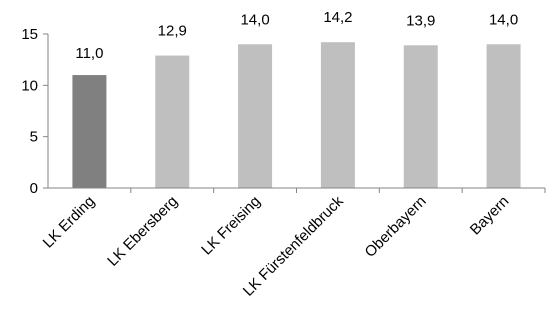 Image resolution: width=550 pixels, height=329 pixels. What do you see at coordinates (490, 216) in the screenshot?
I see `category-label: Bayern` at bounding box center [490, 216].